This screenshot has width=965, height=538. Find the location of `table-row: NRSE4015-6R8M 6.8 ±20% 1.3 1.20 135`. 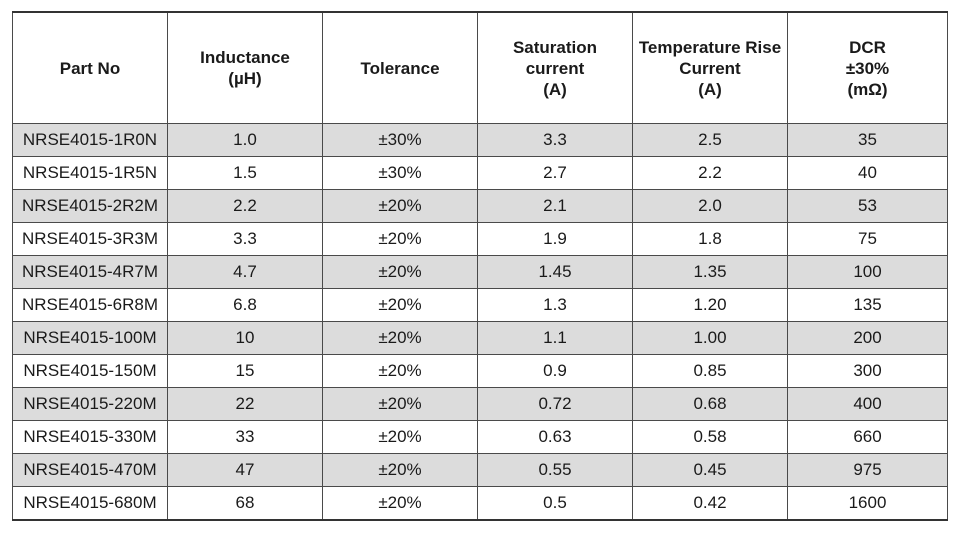

table-row: NRSE4015-6R8M 6.8 ±20% 1.3 1.20 135 is located at coordinates (480, 305).